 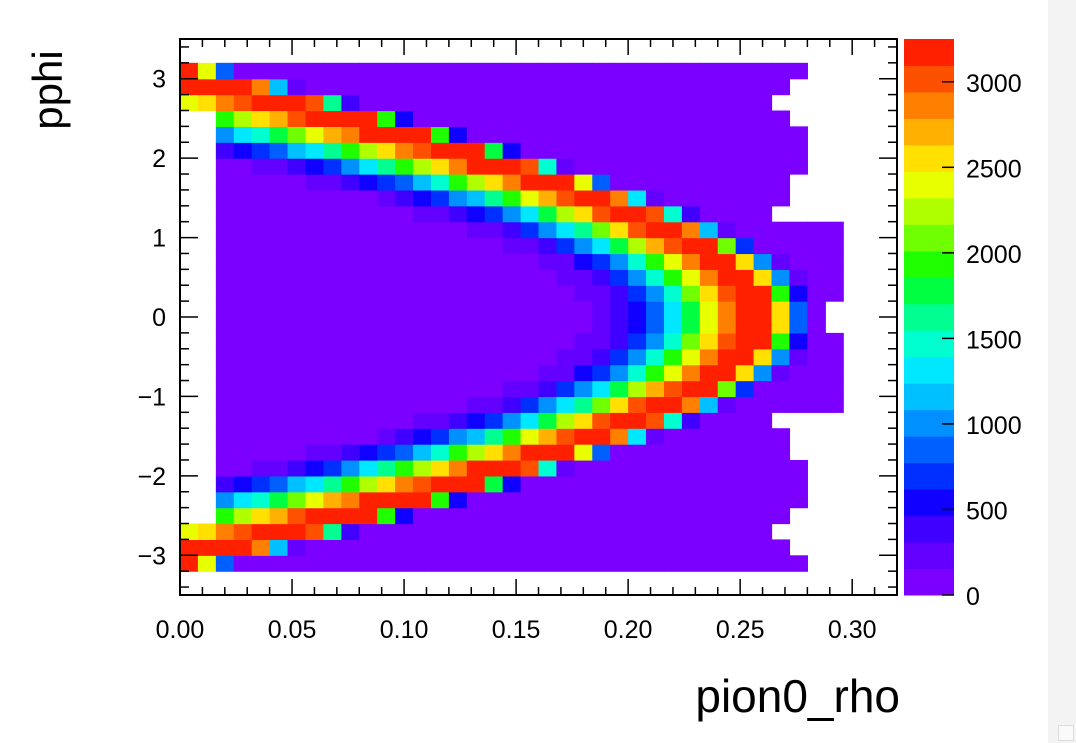 What do you see at coordinates (1062, 371) in the screenshot?
I see `vertical-scrollbar` at bounding box center [1062, 371].